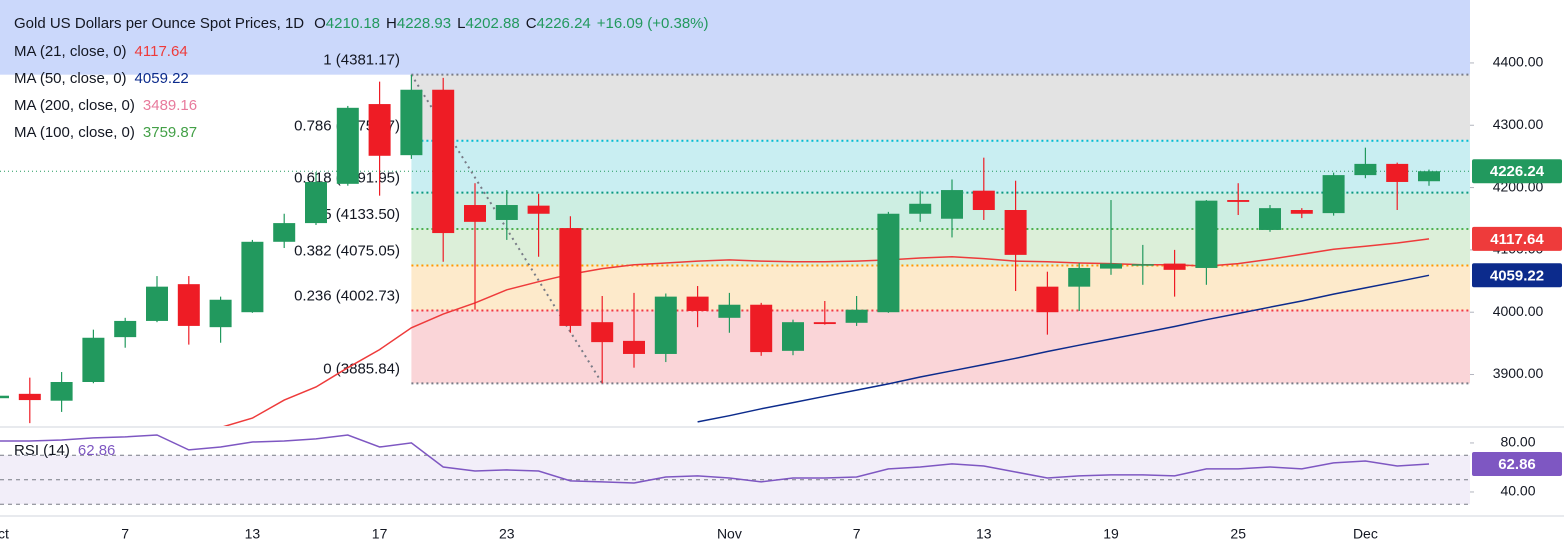  I want to click on rsi-tick-label: 80.00, so click(1517, 442).